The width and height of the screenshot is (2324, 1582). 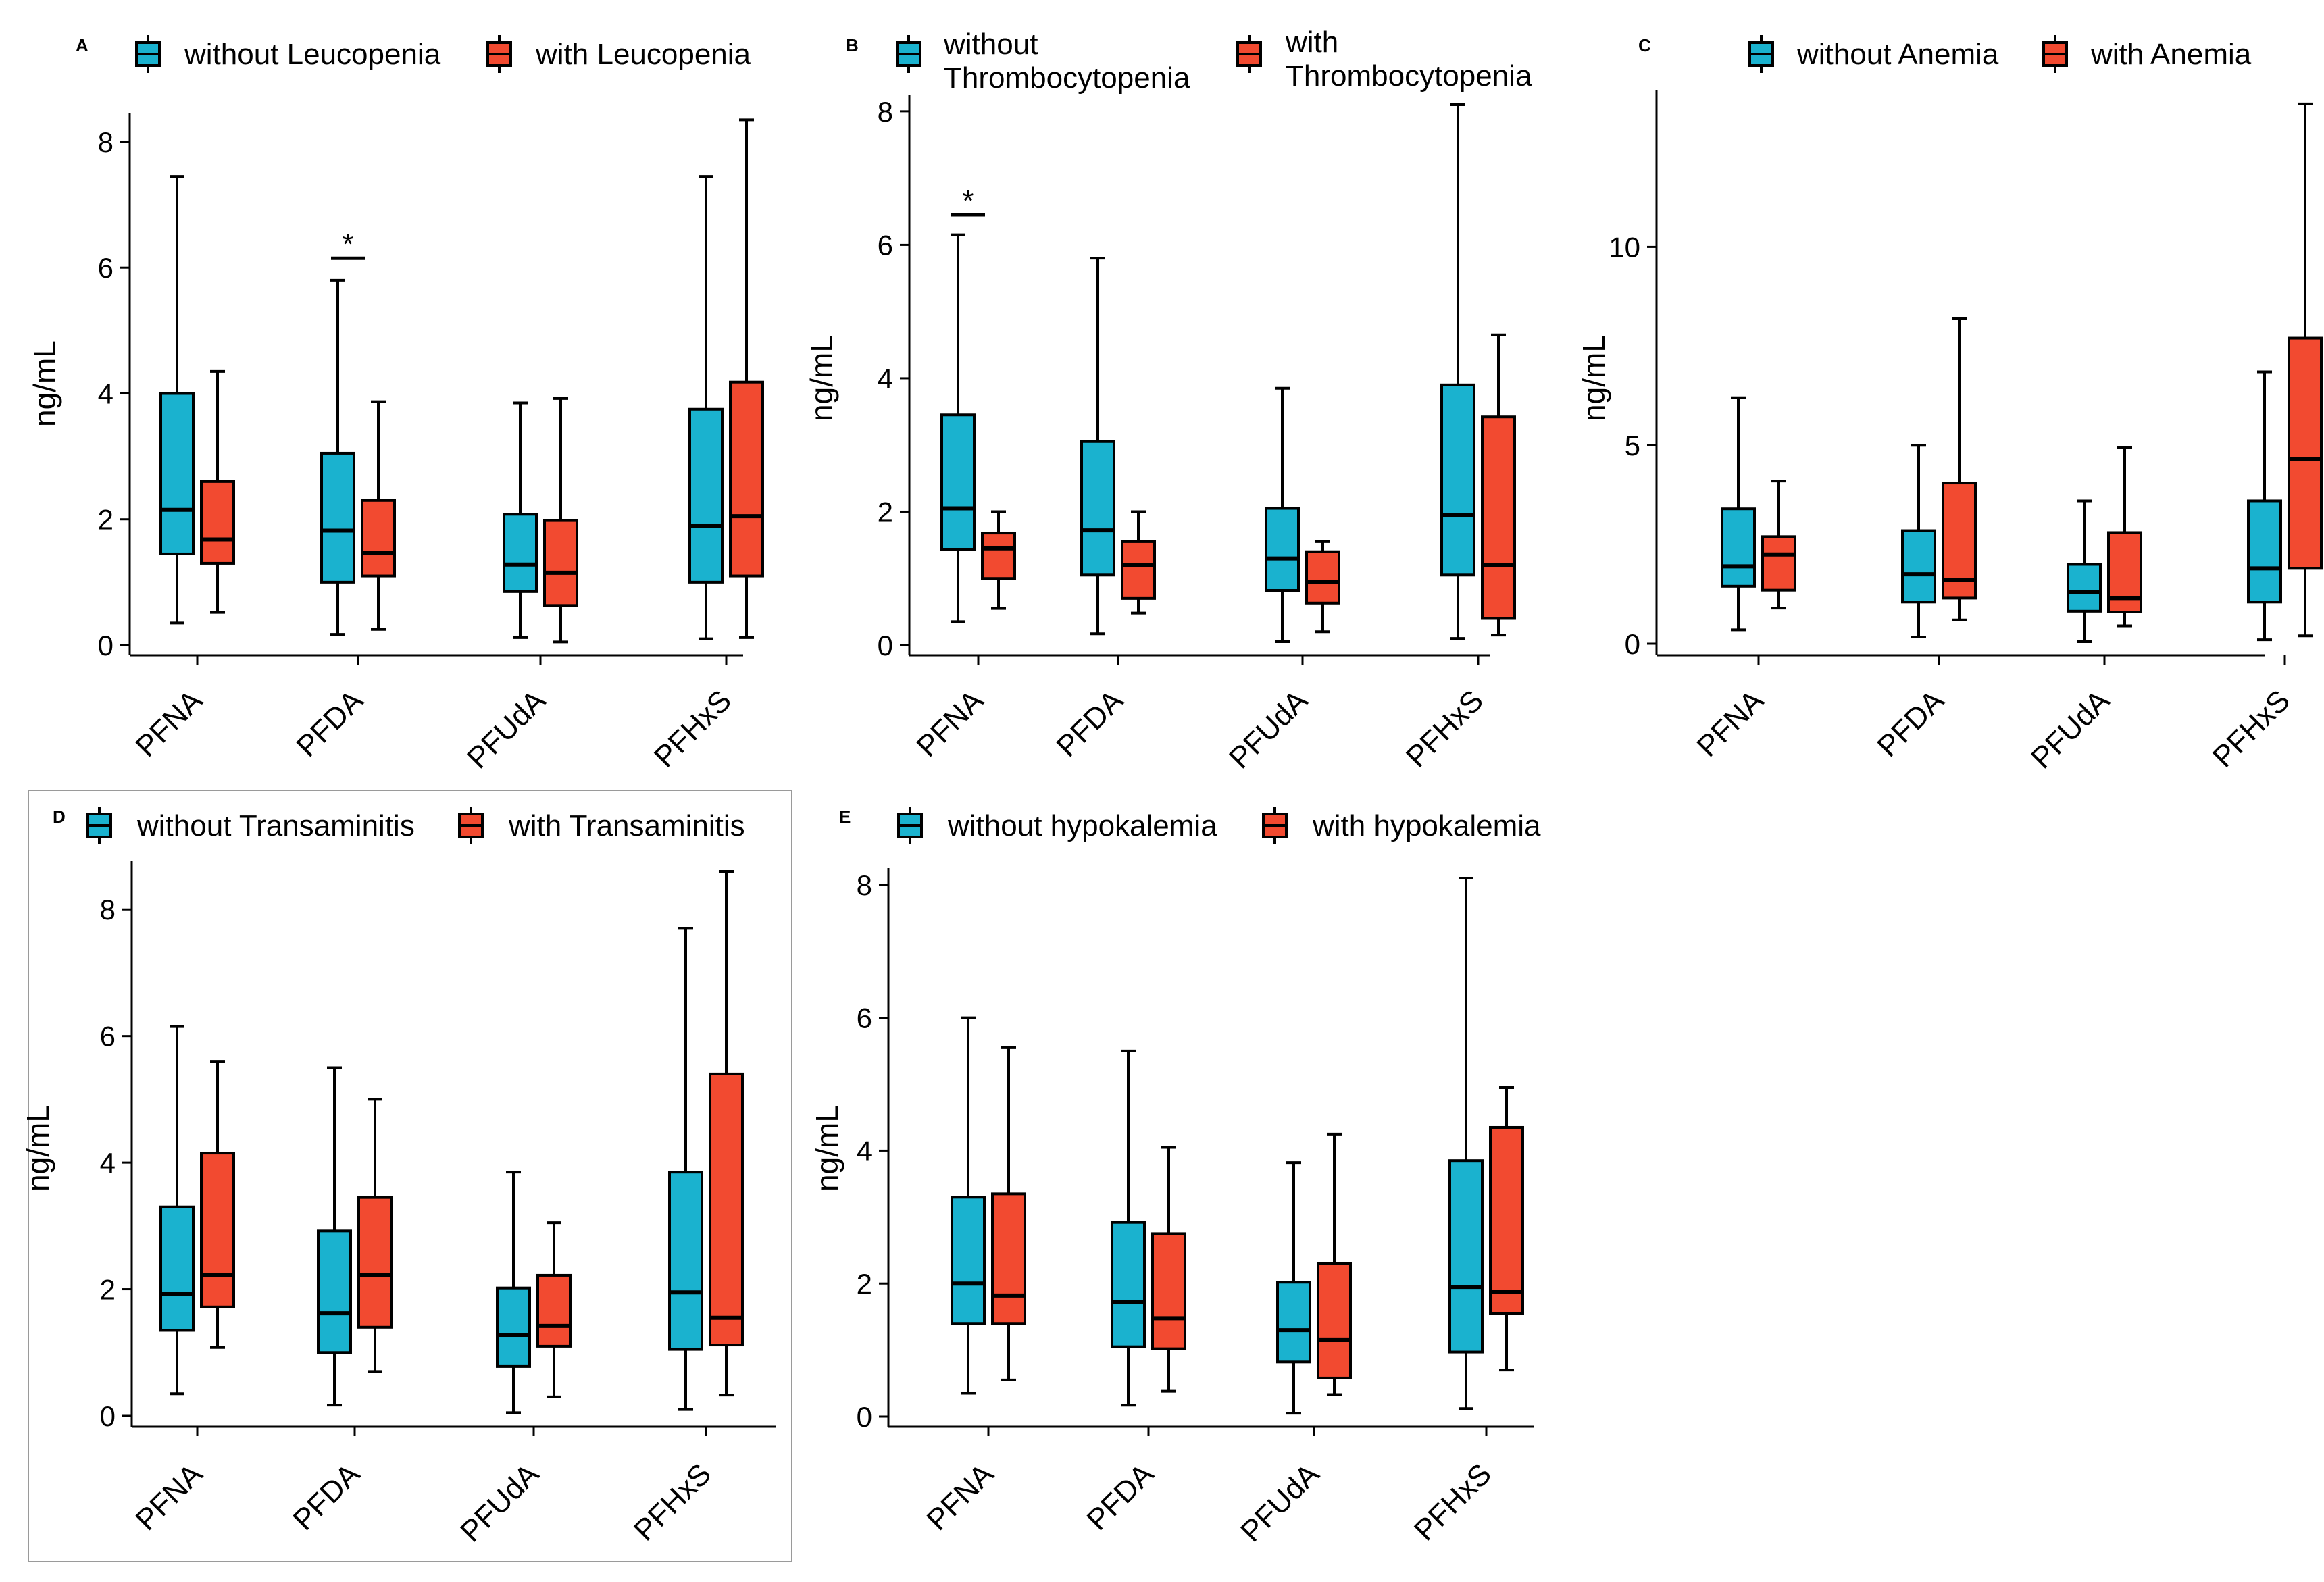 What do you see at coordinates (2171, 54) in the screenshot?
I see `legend-label: with Anemia` at bounding box center [2171, 54].